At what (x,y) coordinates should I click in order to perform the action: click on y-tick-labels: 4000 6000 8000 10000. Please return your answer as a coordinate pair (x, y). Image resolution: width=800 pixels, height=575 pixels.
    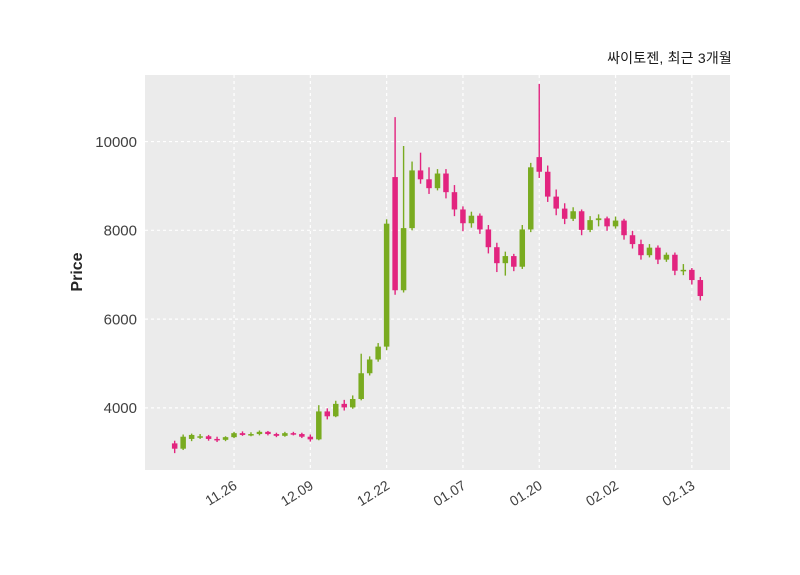
    Looking at the image, I should click on (116, 275).